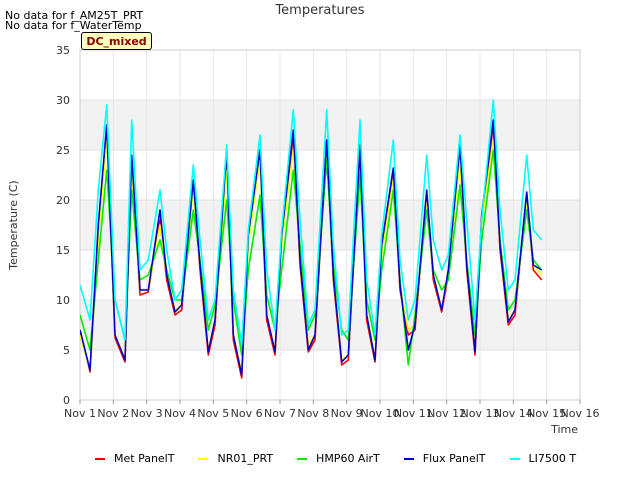 The image size is (640, 480). Describe the element at coordinates (513, 413) in the screenshot. I see `x-tick-label: Nov 14` at that location.